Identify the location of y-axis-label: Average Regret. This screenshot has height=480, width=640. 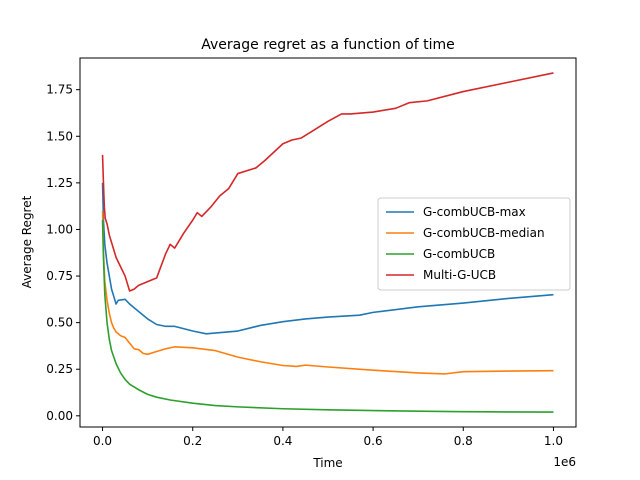
(27, 241).